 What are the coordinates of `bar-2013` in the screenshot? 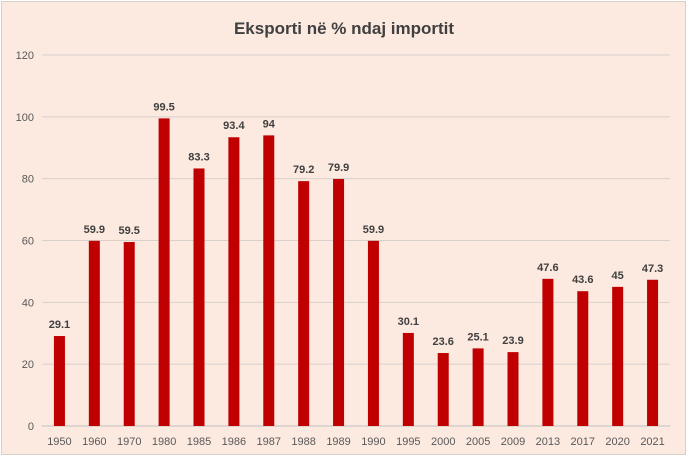 It's located at (548, 352).